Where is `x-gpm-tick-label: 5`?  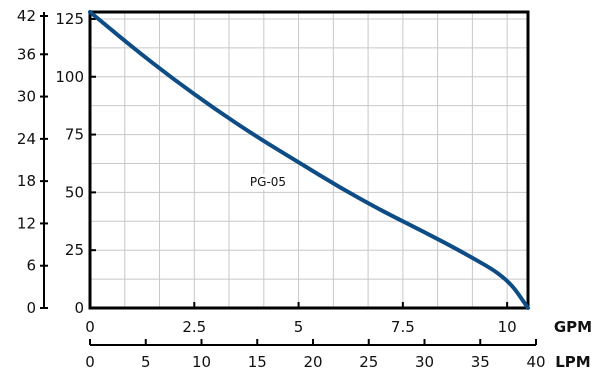
x-gpm-tick-label: 5 is located at coordinates (299, 327).